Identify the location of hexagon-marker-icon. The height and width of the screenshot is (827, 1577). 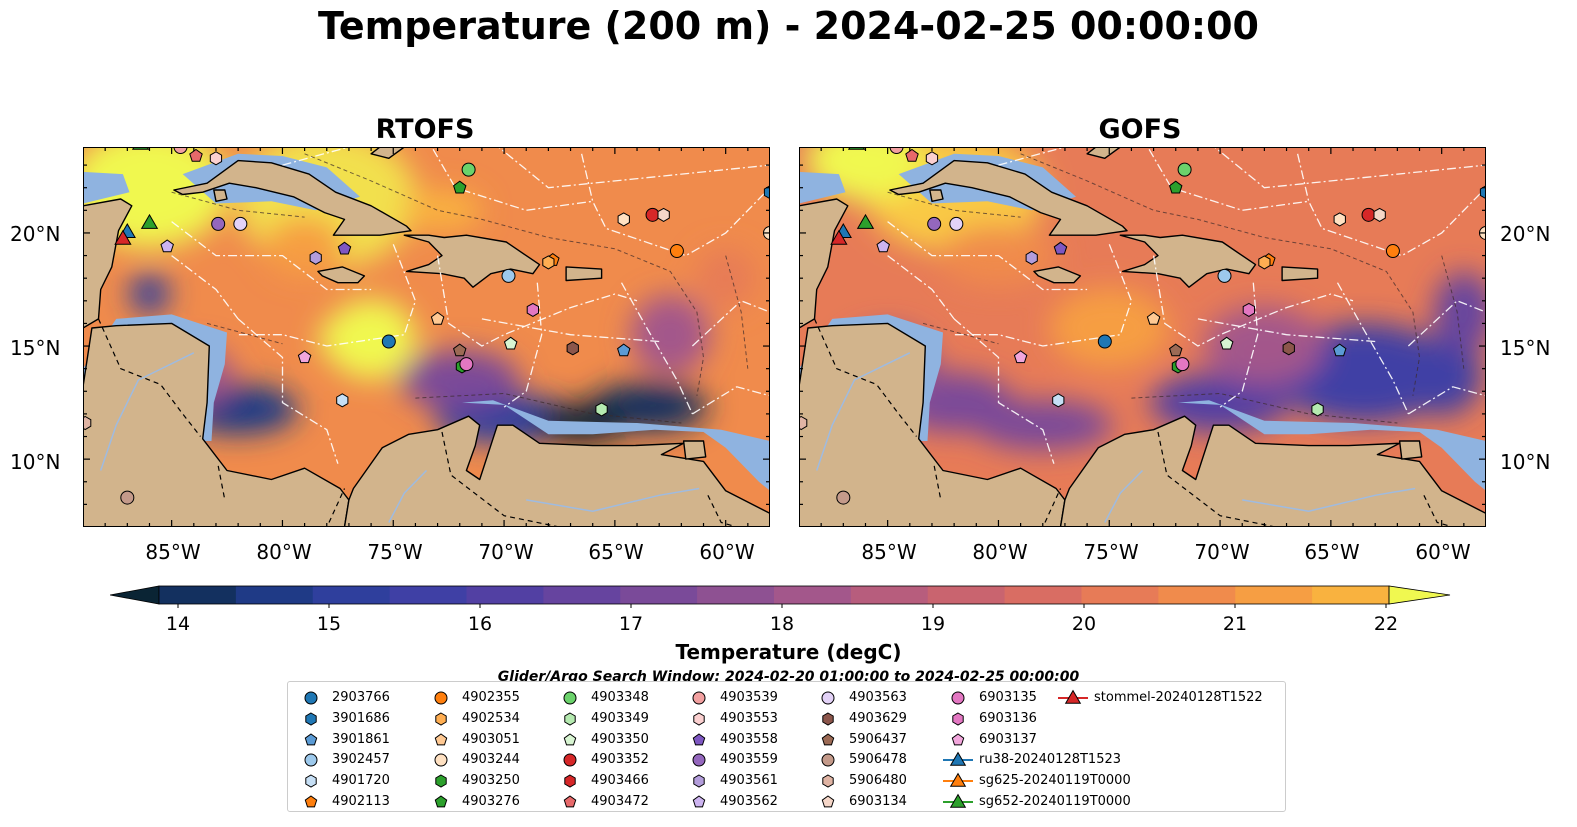
(828, 781).